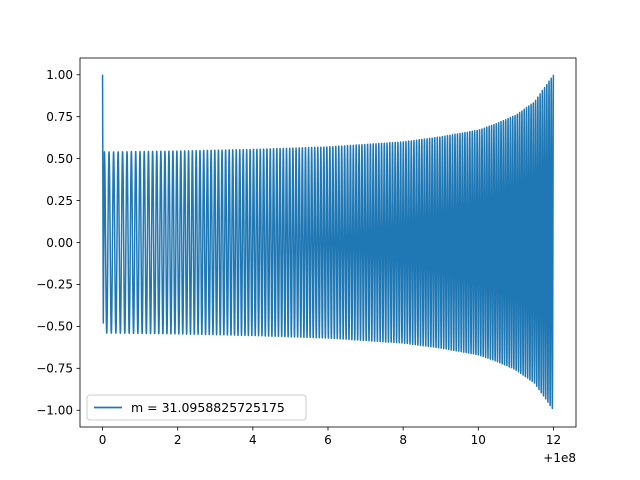 This screenshot has height=480, width=640. Describe the element at coordinates (54, 327) in the screenshot. I see `y-tick-label: −0.50` at that location.